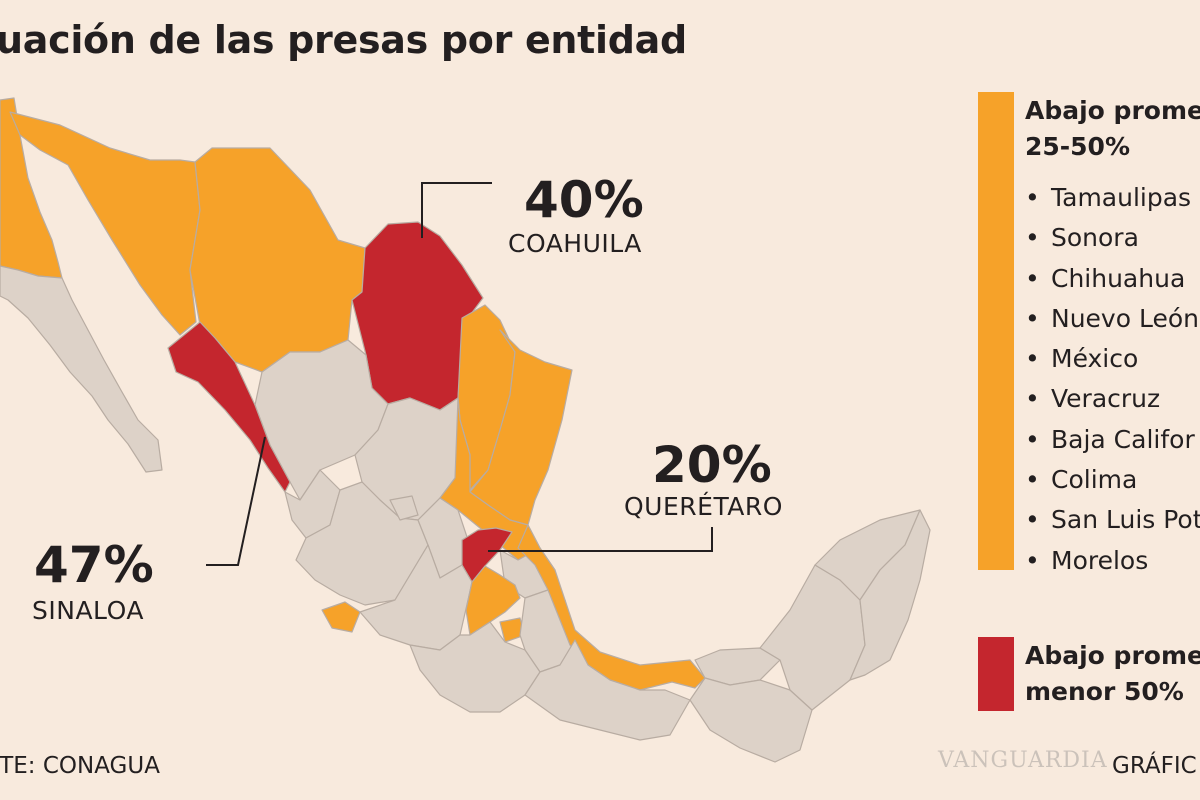  I want to click on legend-item: • Baja Califor, so click(1110, 439).